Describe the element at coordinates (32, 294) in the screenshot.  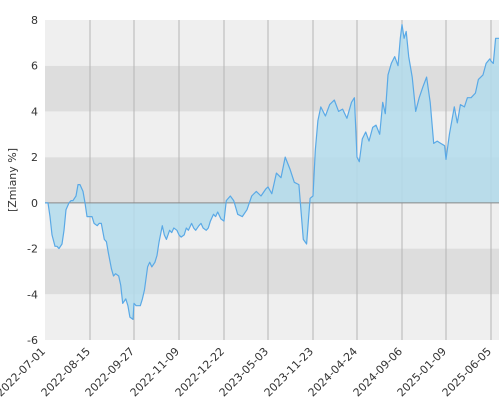
I see `y-tick-label: -4` at that location.